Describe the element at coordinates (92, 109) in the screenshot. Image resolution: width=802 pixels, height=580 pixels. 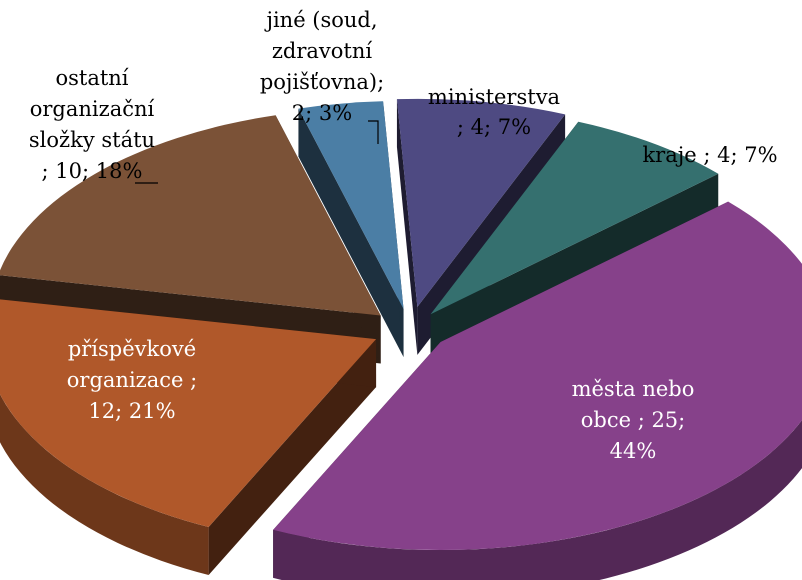
I see `data-label-line: organizační` at that location.